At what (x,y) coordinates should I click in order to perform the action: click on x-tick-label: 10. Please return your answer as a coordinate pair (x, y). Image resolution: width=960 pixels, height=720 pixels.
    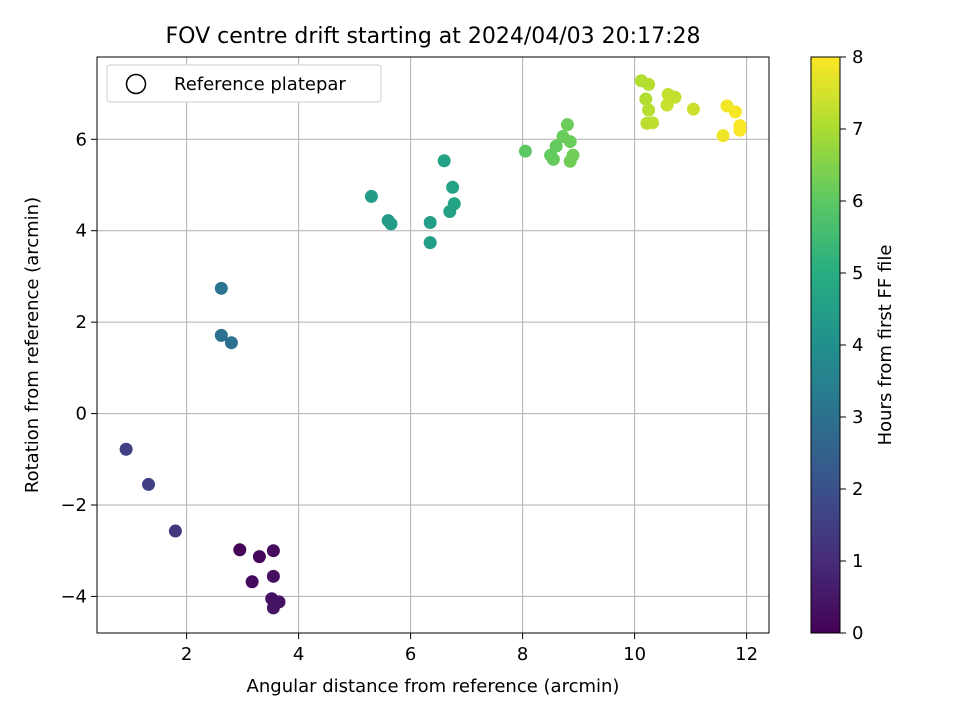
    Looking at the image, I should click on (634, 654).